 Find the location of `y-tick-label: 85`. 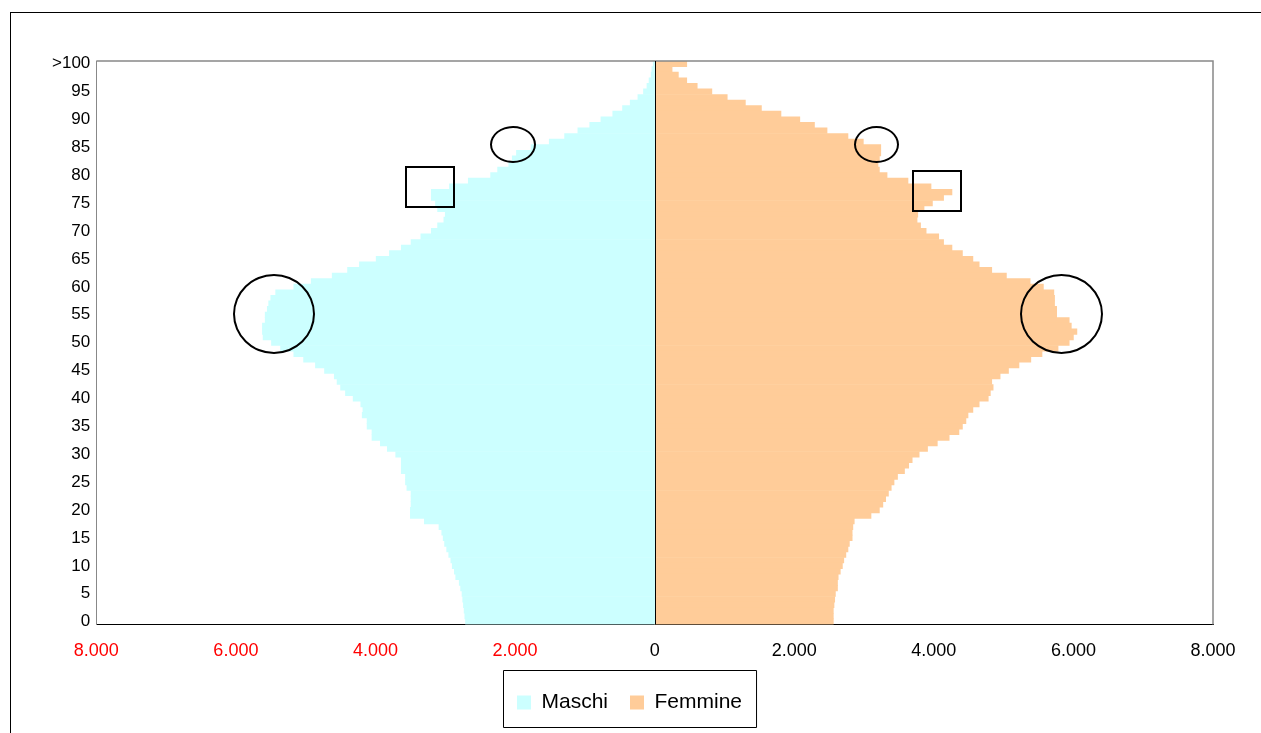

y-tick-label: 85 is located at coordinates (81, 147).